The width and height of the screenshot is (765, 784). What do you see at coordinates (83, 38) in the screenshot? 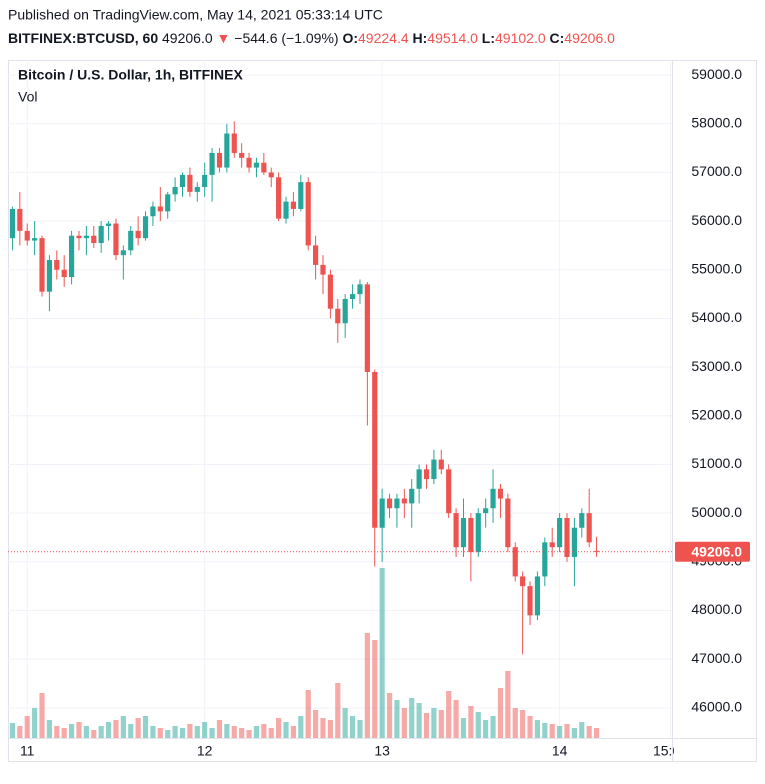
I see `symbol: BITFINEX:BTCUSD, 60` at bounding box center [83, 38].